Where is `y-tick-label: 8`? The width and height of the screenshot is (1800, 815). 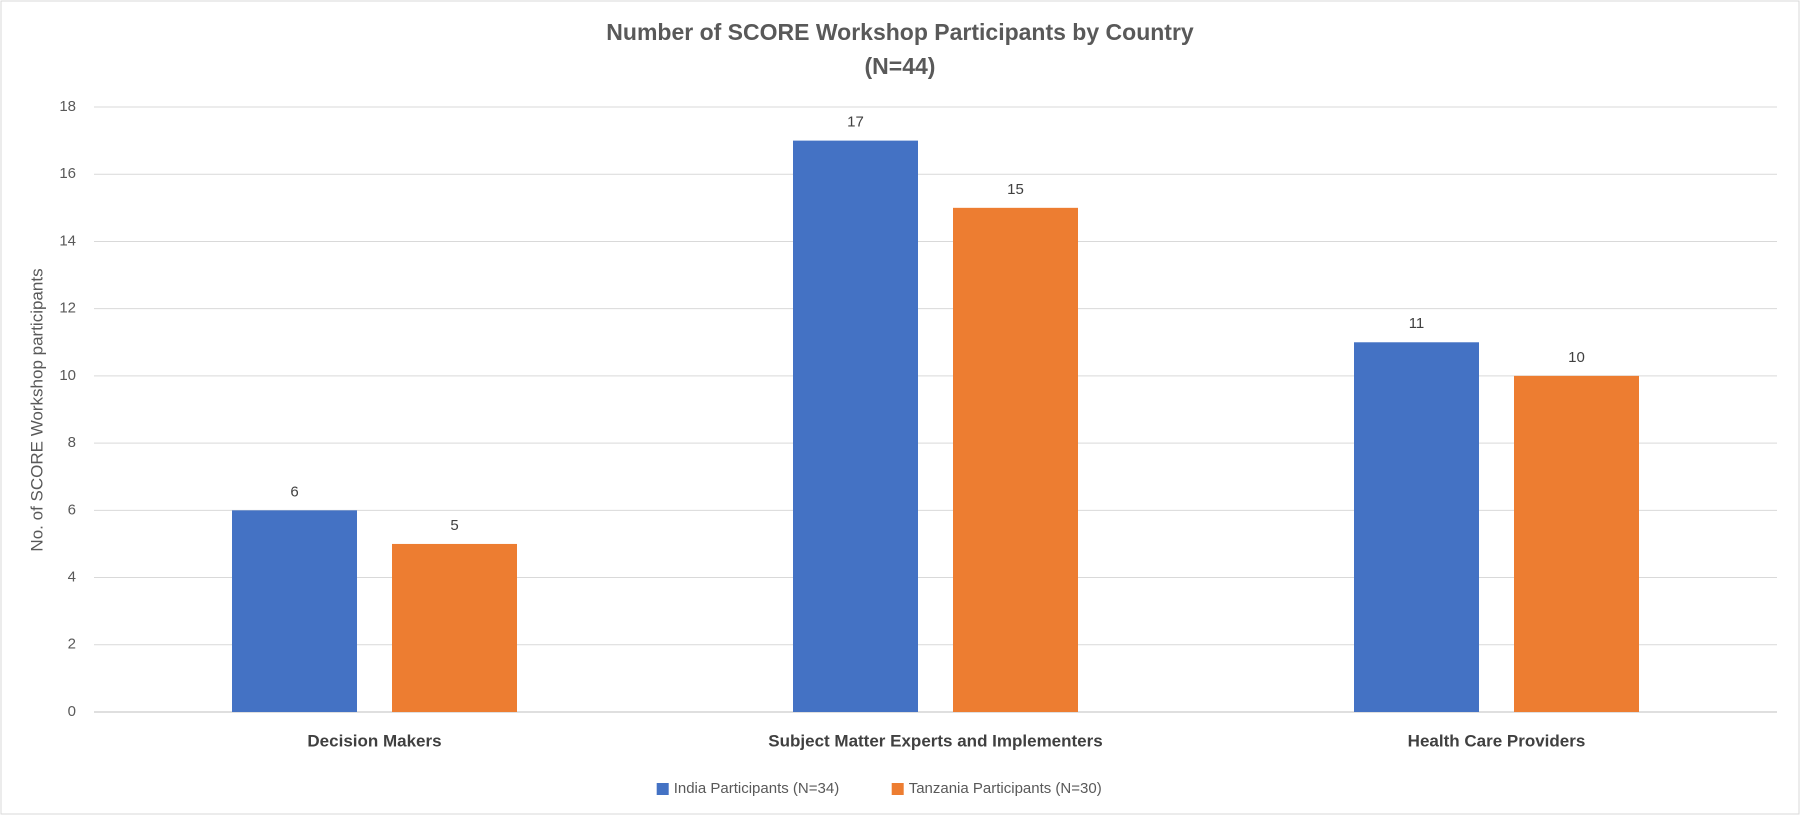
y-tick-label: 8 is located at coordinates (72, 442).